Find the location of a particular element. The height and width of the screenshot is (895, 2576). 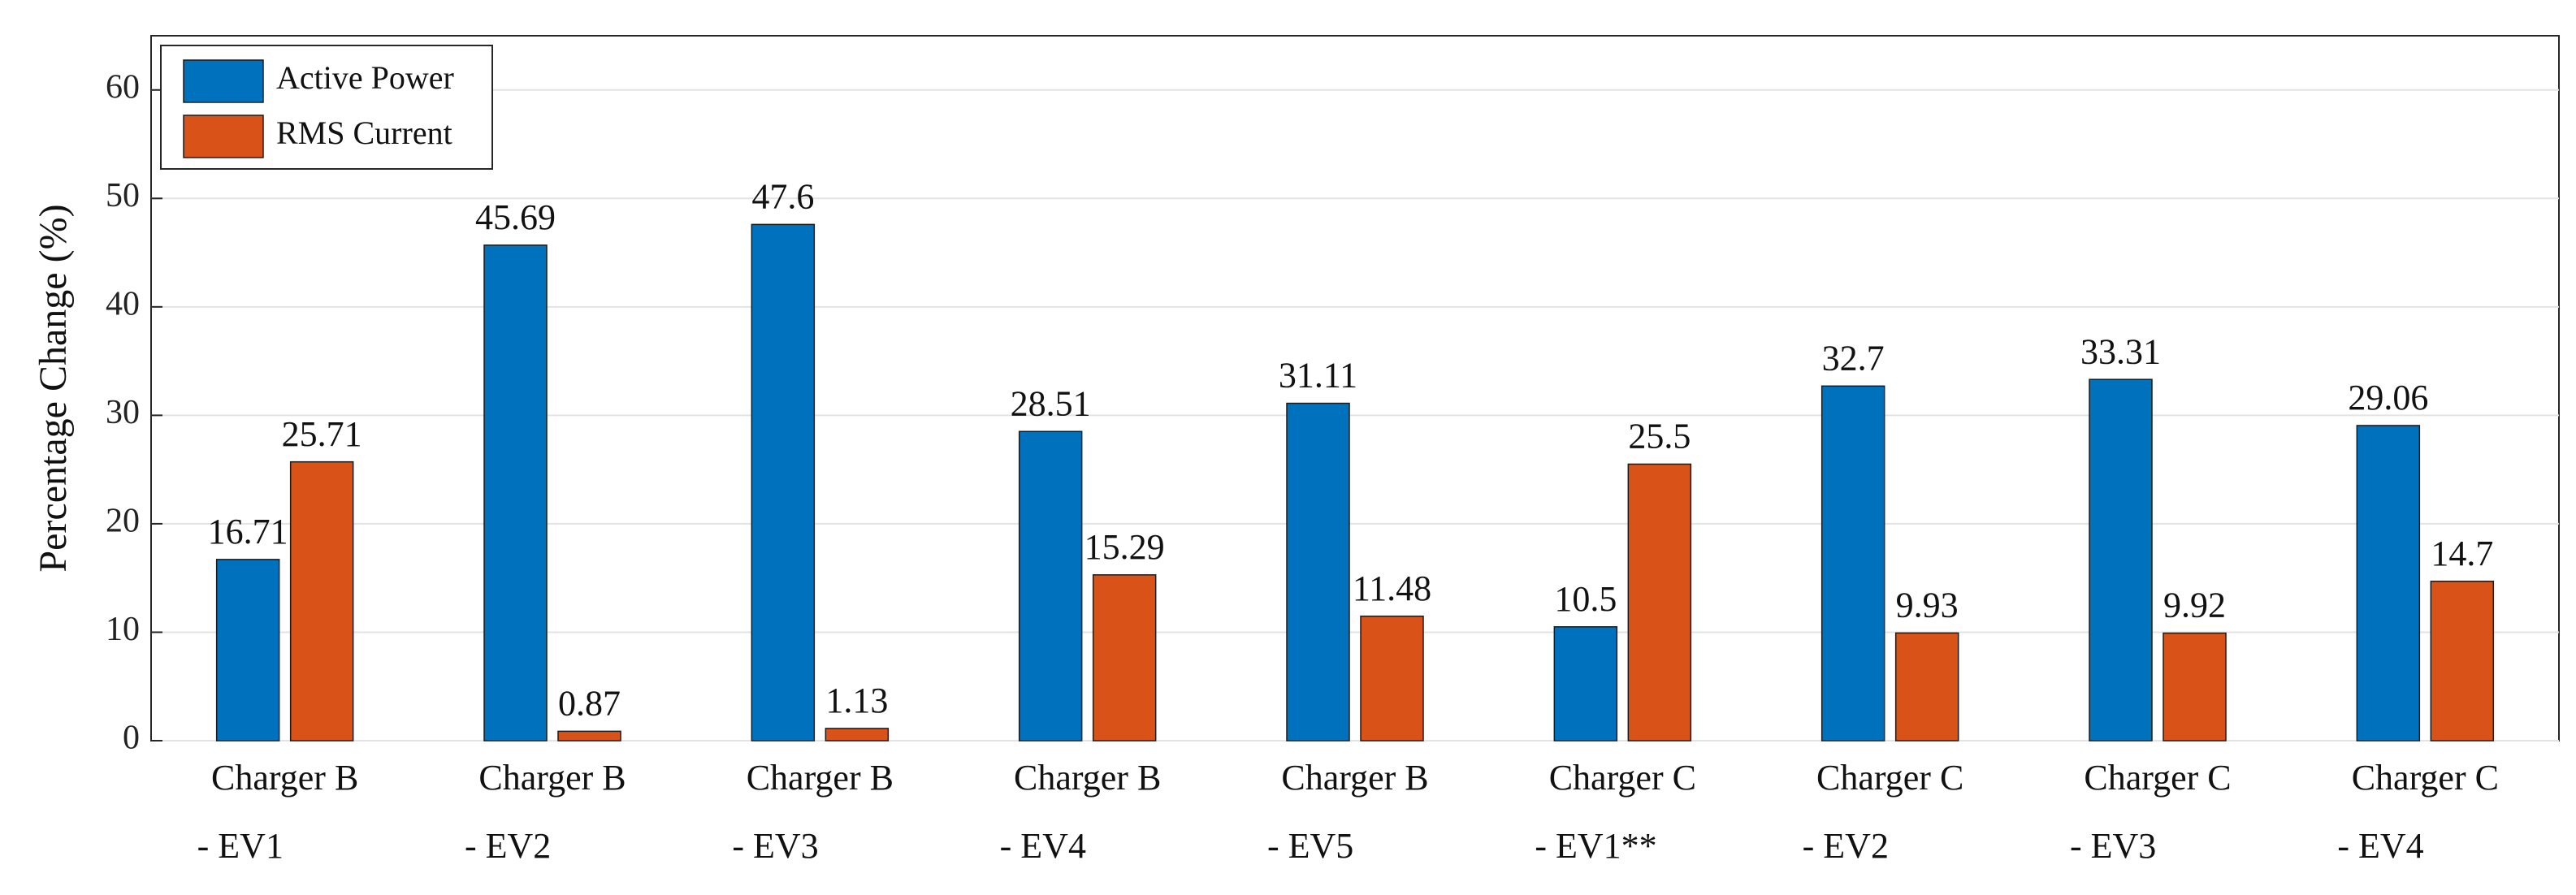

y-tick-label: 30 is located at coordinates (123, 412).